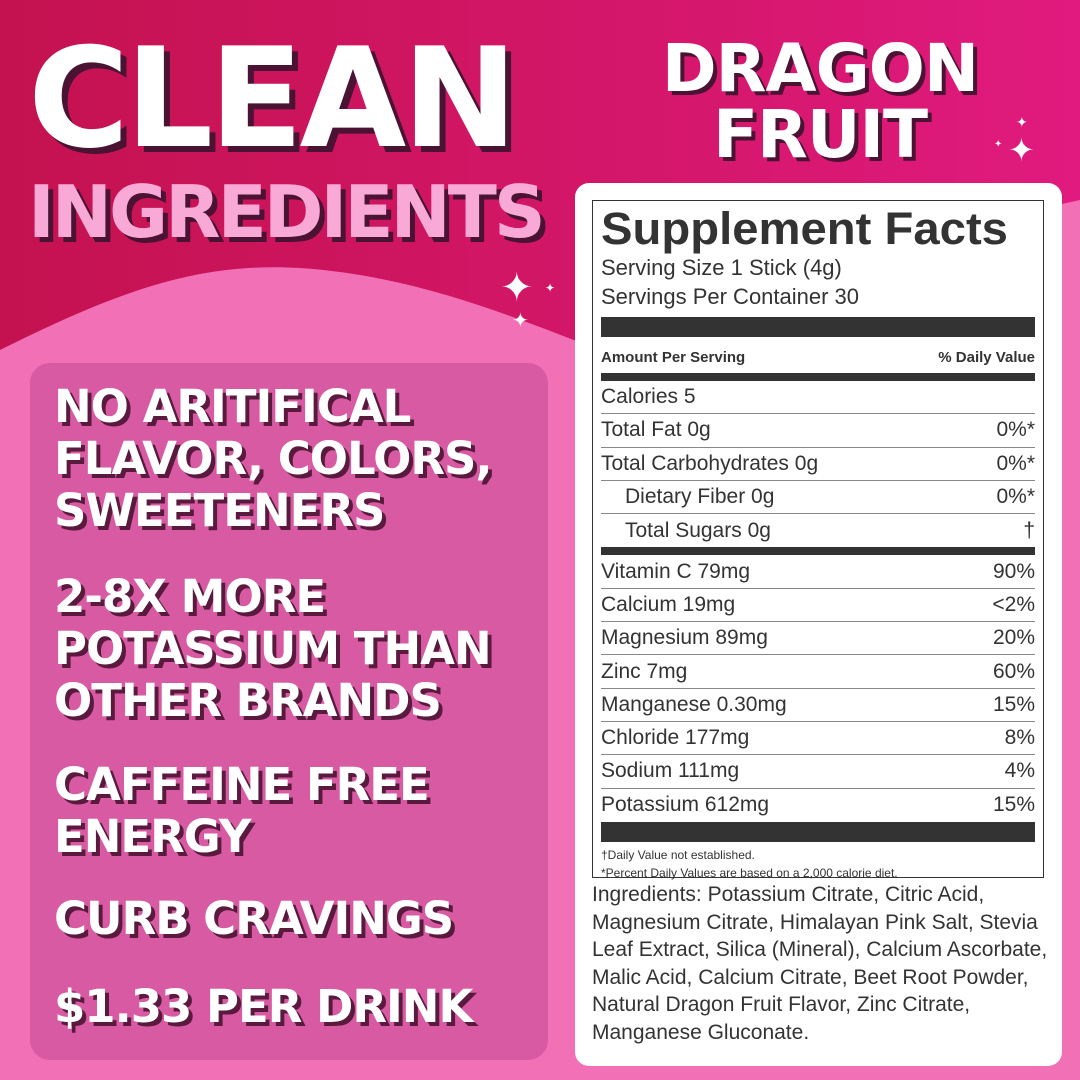 Image resolution: width=1080 pixels, height=1080 pixels. Describe the element at coordinates (710, 463) in the screenshot. I see `nutrient-name: Total Carbohydrates 0g` at that location.